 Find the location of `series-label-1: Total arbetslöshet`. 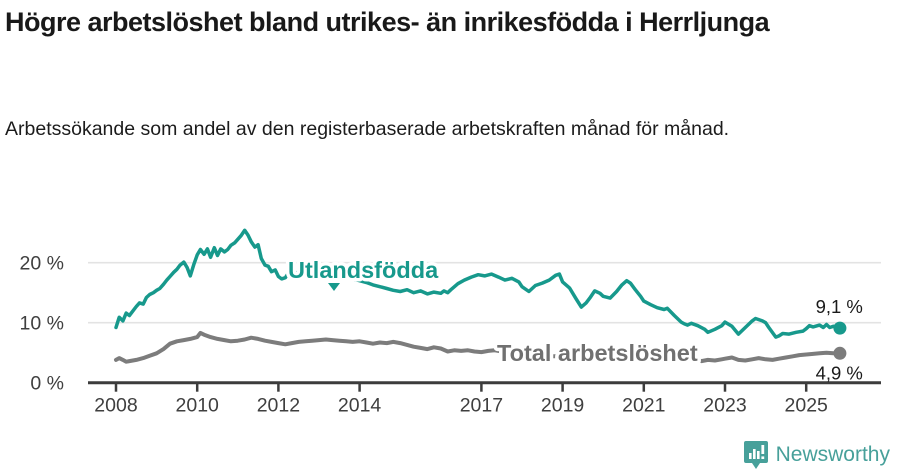

series-label-1: Total arbetslöshet is located at coordinates (597, 353).